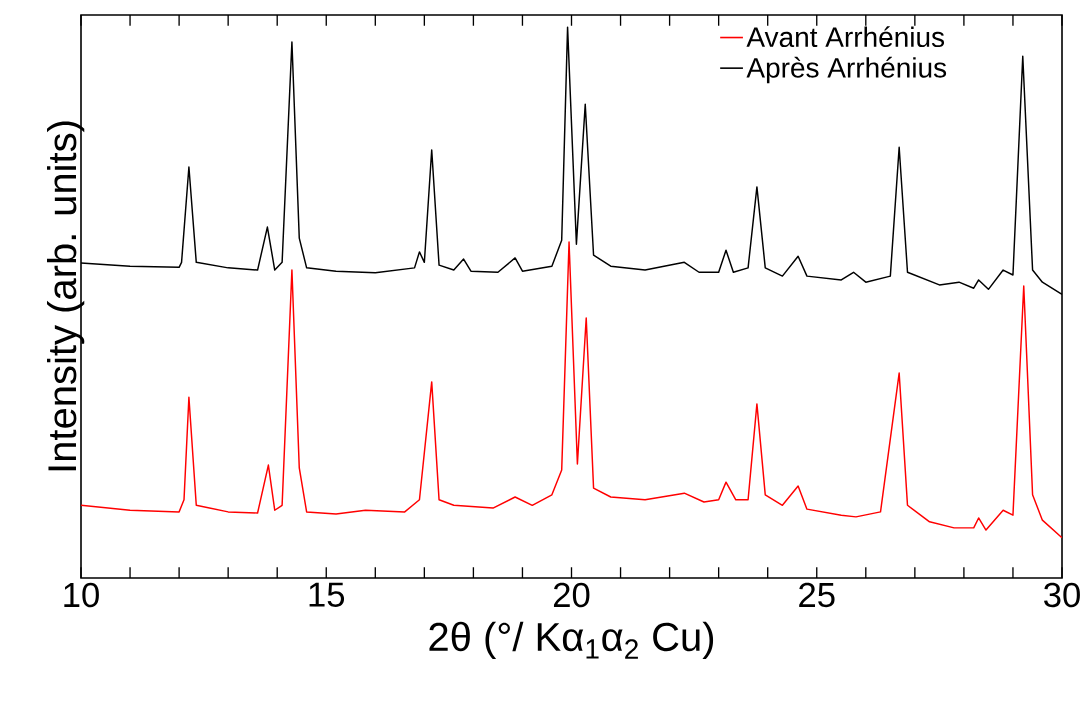 Image resolution: width=1086 pixels, height=704 pixels. I want to click on x-tick-label: 20, so click(571, 595).